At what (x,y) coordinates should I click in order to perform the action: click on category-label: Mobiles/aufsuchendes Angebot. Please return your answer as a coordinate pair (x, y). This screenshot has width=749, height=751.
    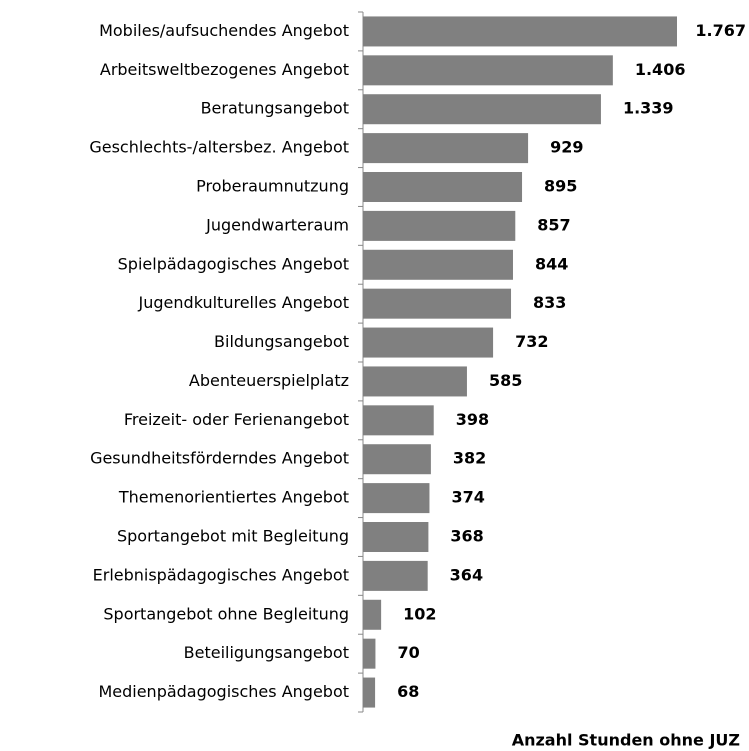
    Looking at the image, I should click on (224, 30).